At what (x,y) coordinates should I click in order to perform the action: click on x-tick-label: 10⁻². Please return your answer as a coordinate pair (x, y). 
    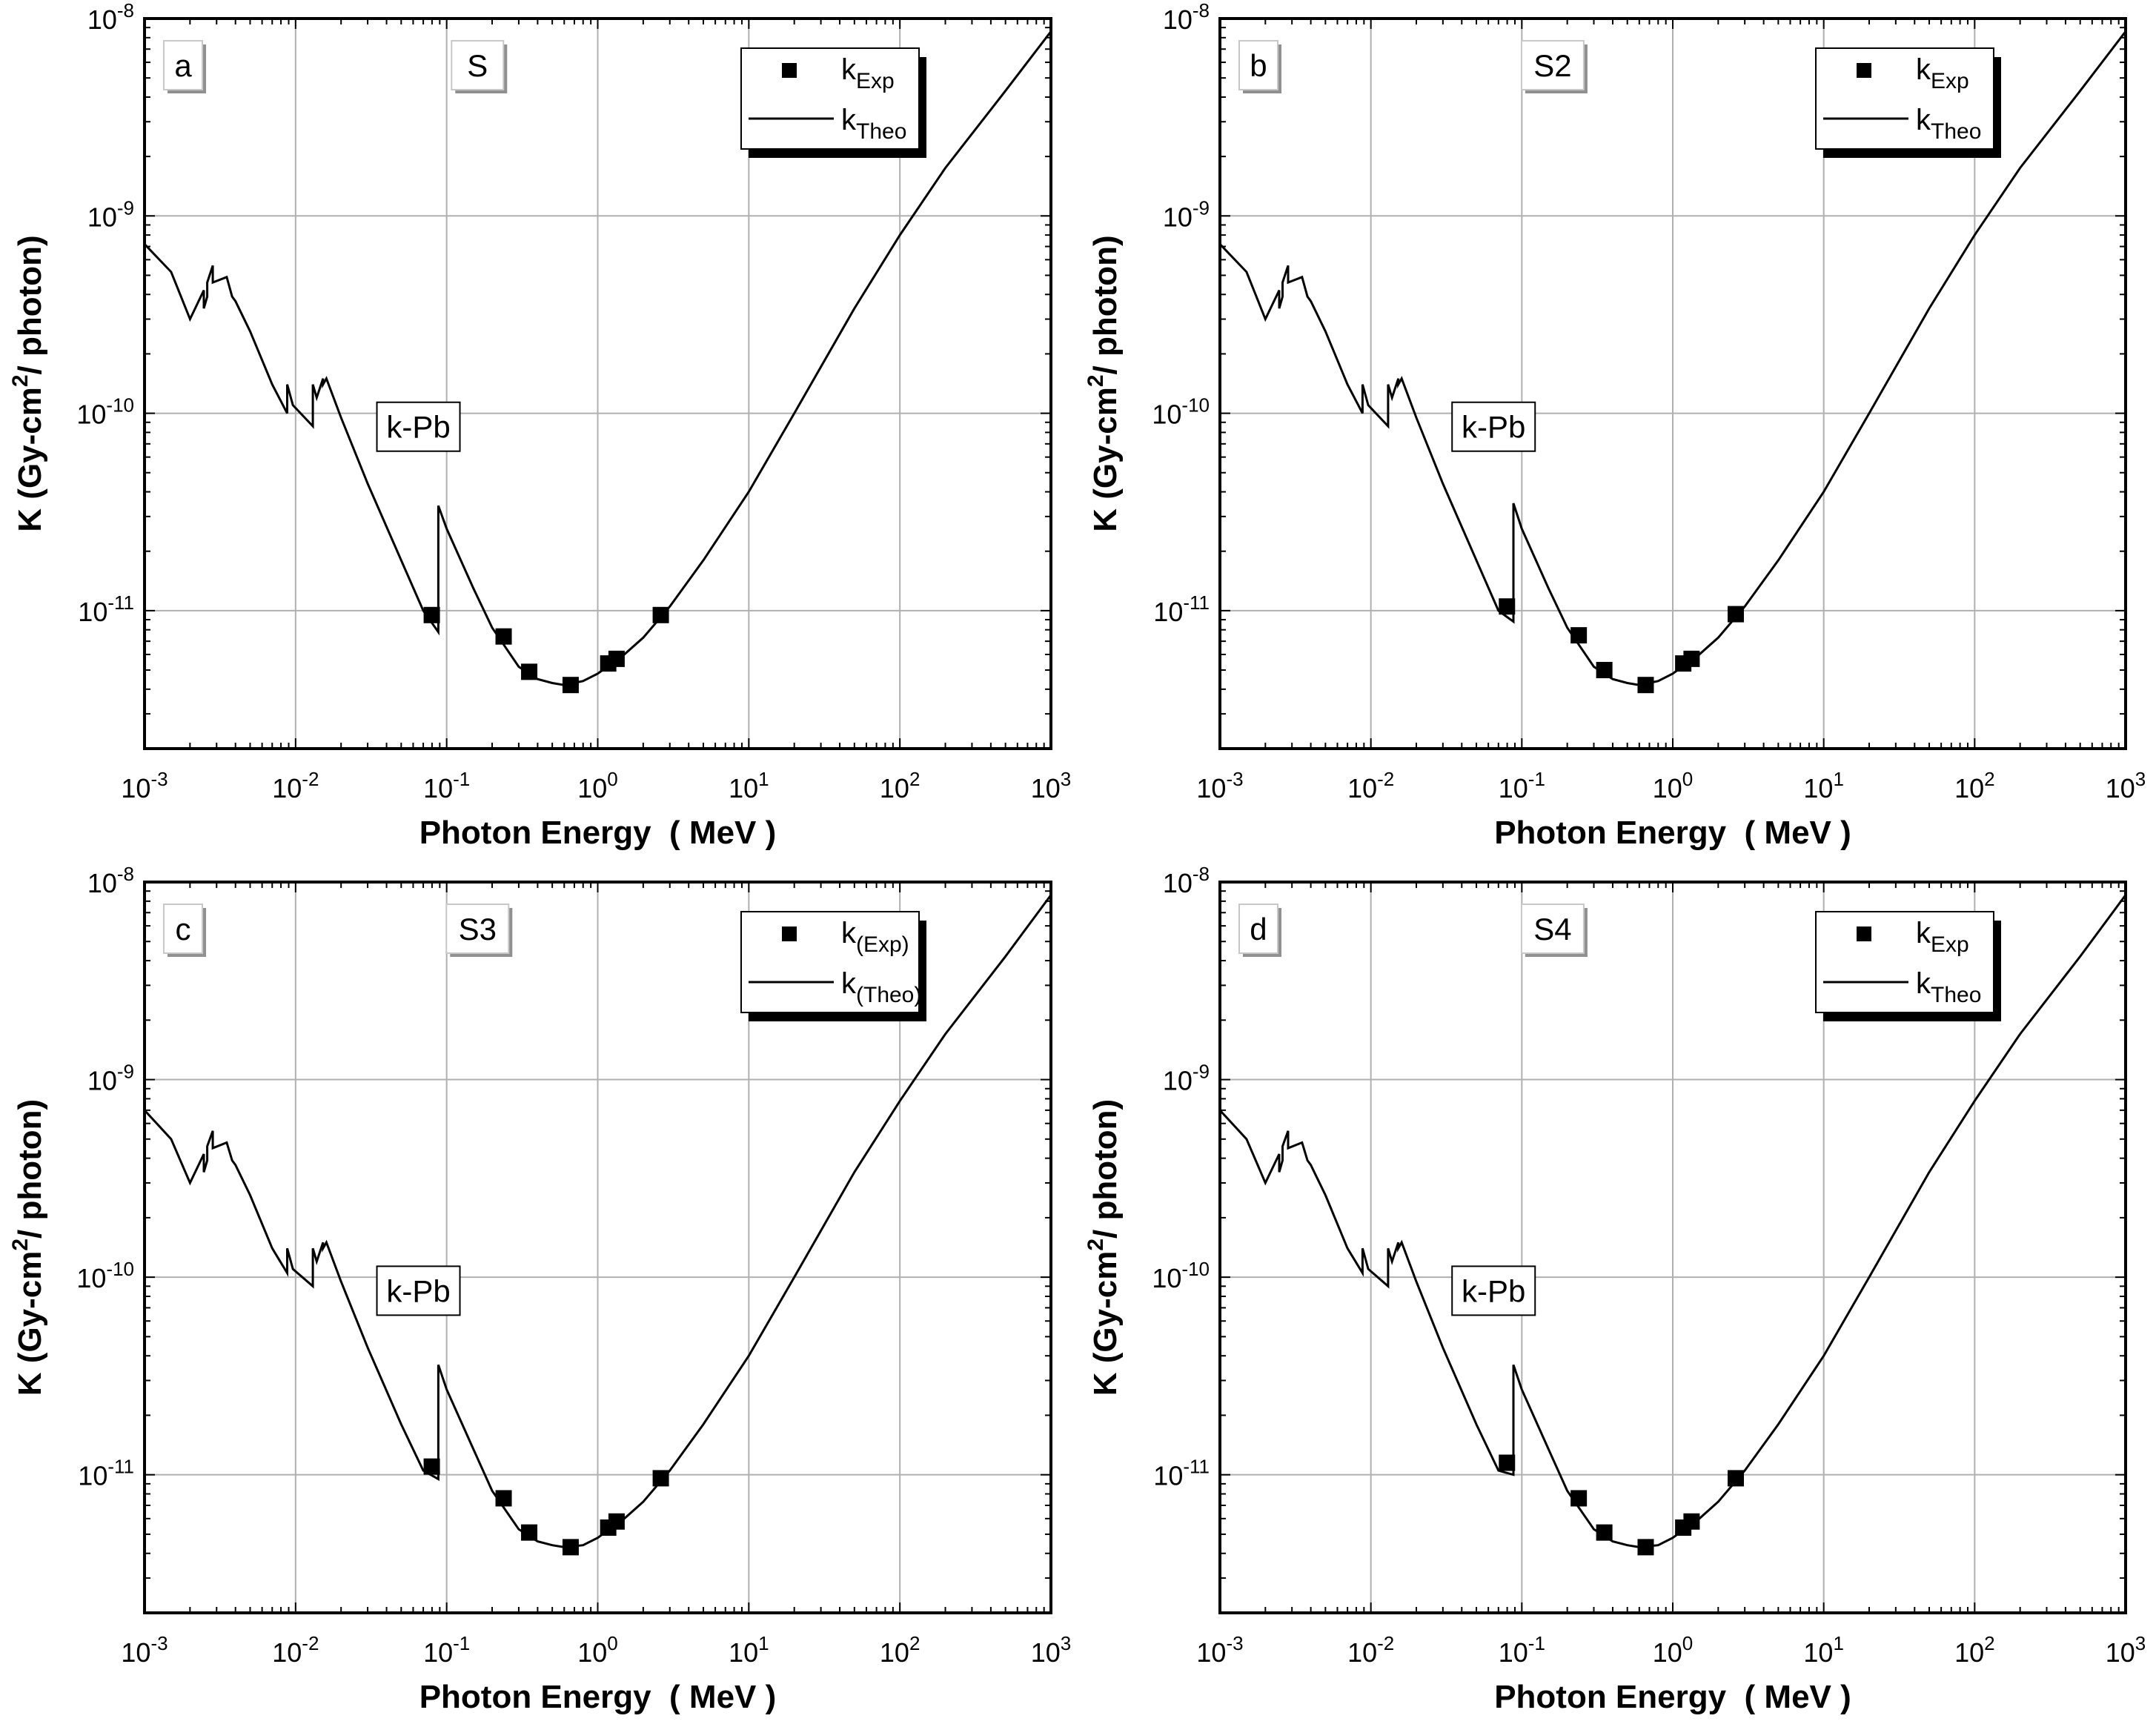
    Looking at the image, I should click on (1370, 785).